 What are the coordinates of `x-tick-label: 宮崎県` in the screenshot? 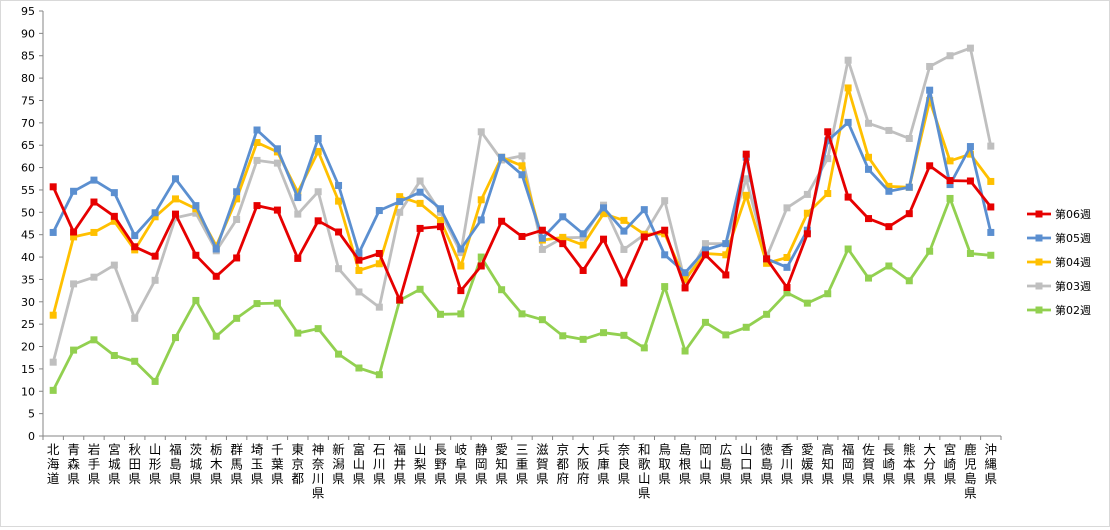 It's located at (950, 464).